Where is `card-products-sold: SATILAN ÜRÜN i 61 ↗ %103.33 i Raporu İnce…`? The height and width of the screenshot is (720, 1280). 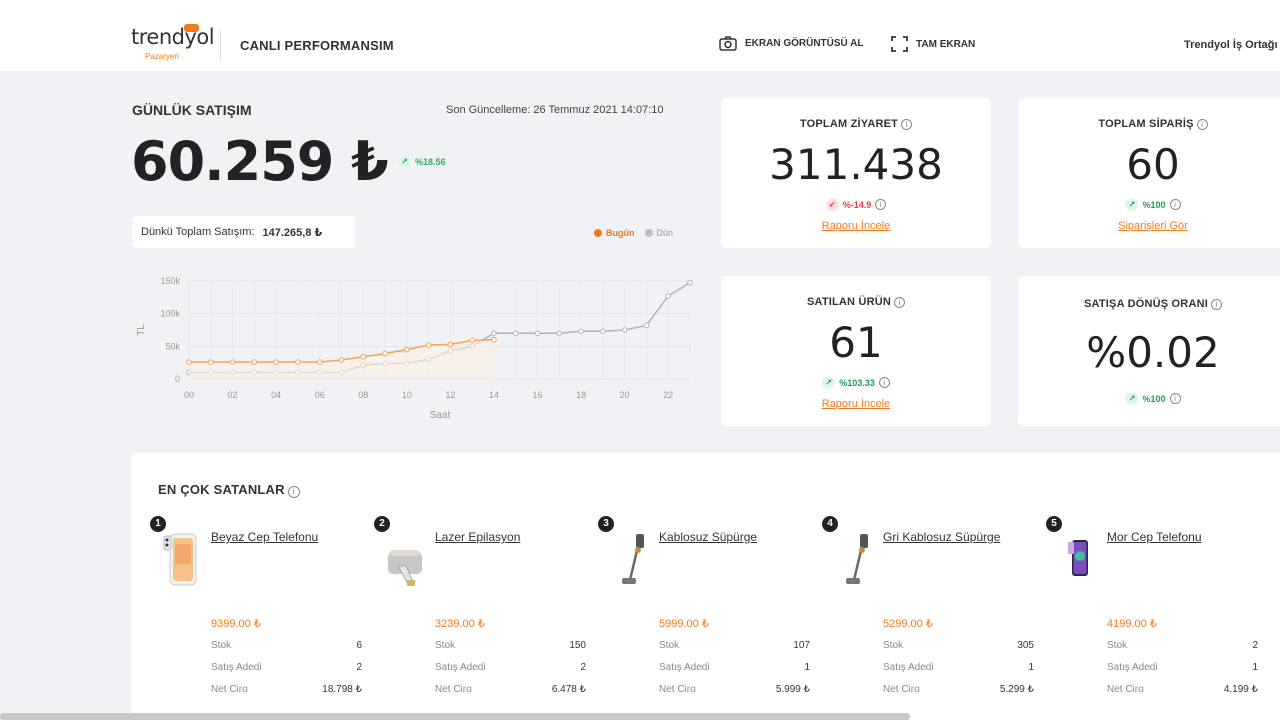
card-products-sold: SATILAN ÜRÜN i 61 ↗ %103.33 i Raporu İnce… is located at coordinates (856, 351).